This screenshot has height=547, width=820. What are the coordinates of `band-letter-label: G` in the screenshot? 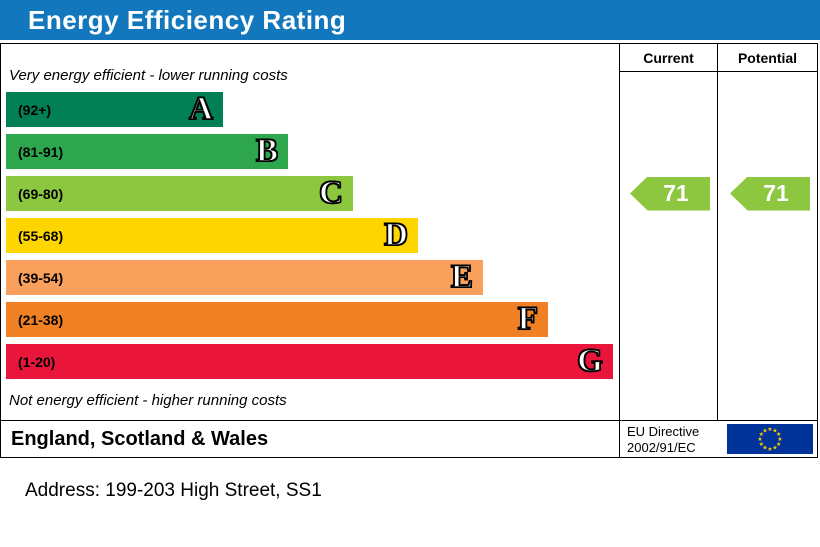 It's located at (589, 361).